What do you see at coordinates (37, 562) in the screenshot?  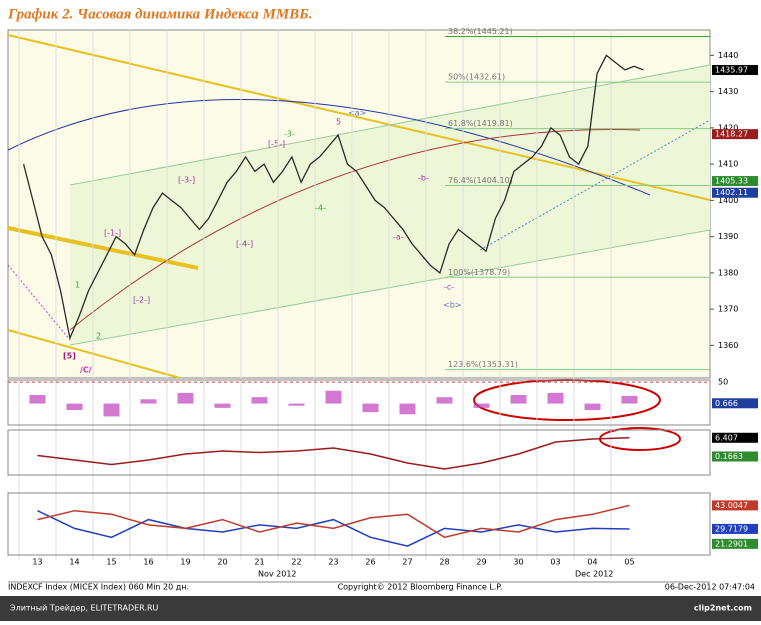 I see `x-tick-label: 13` at bounding box center [37, 562].